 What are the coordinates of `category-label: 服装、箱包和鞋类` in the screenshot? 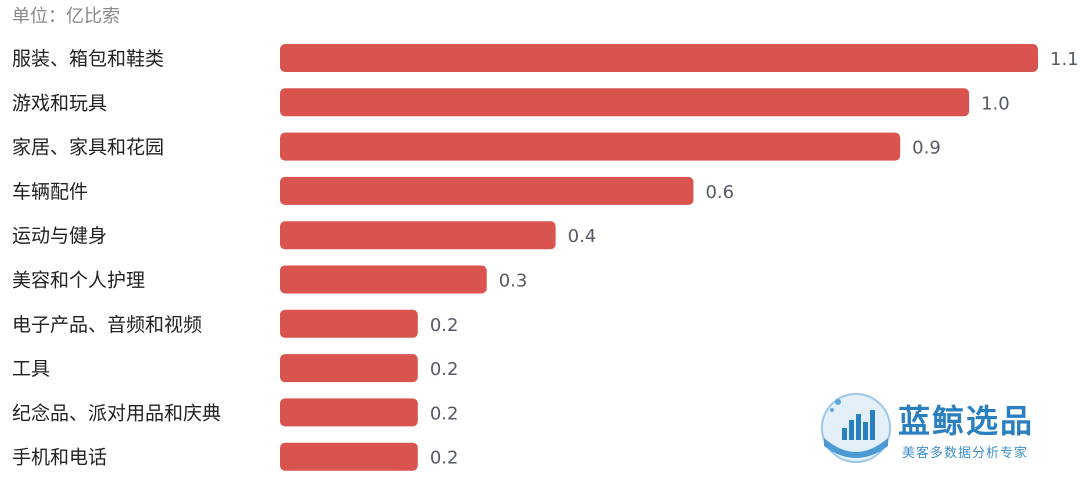 It's located at (88, 59).